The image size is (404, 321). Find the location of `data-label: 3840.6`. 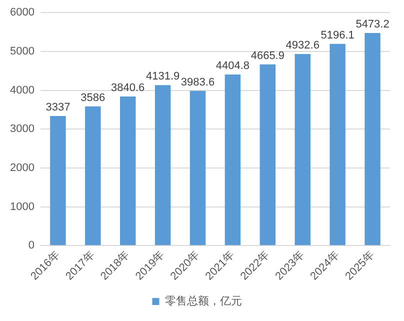

data-label: 3840.6 is located at coordinates (128, 88).